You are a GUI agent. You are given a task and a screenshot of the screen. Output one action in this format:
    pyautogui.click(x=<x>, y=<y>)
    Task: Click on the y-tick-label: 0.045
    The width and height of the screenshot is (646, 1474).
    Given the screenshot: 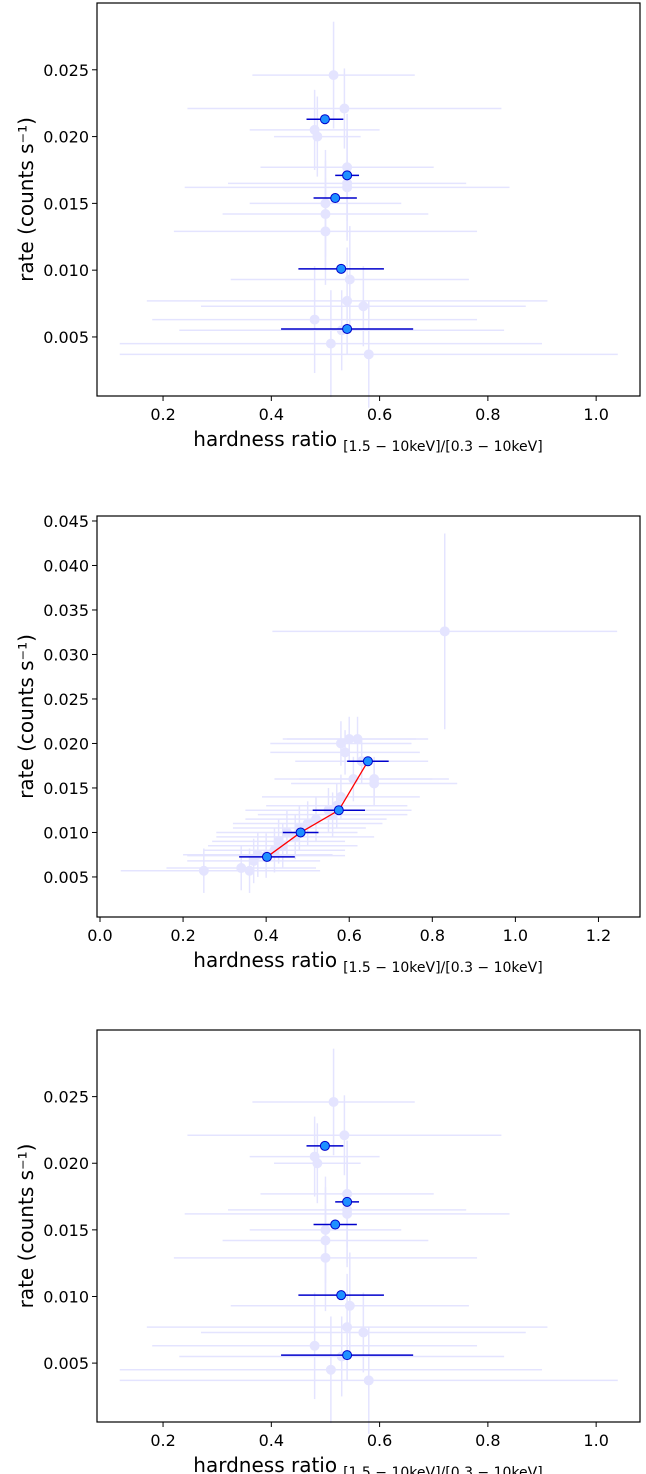 What is the action you would take?
    pyautogui.click(x=66, y=521)
    